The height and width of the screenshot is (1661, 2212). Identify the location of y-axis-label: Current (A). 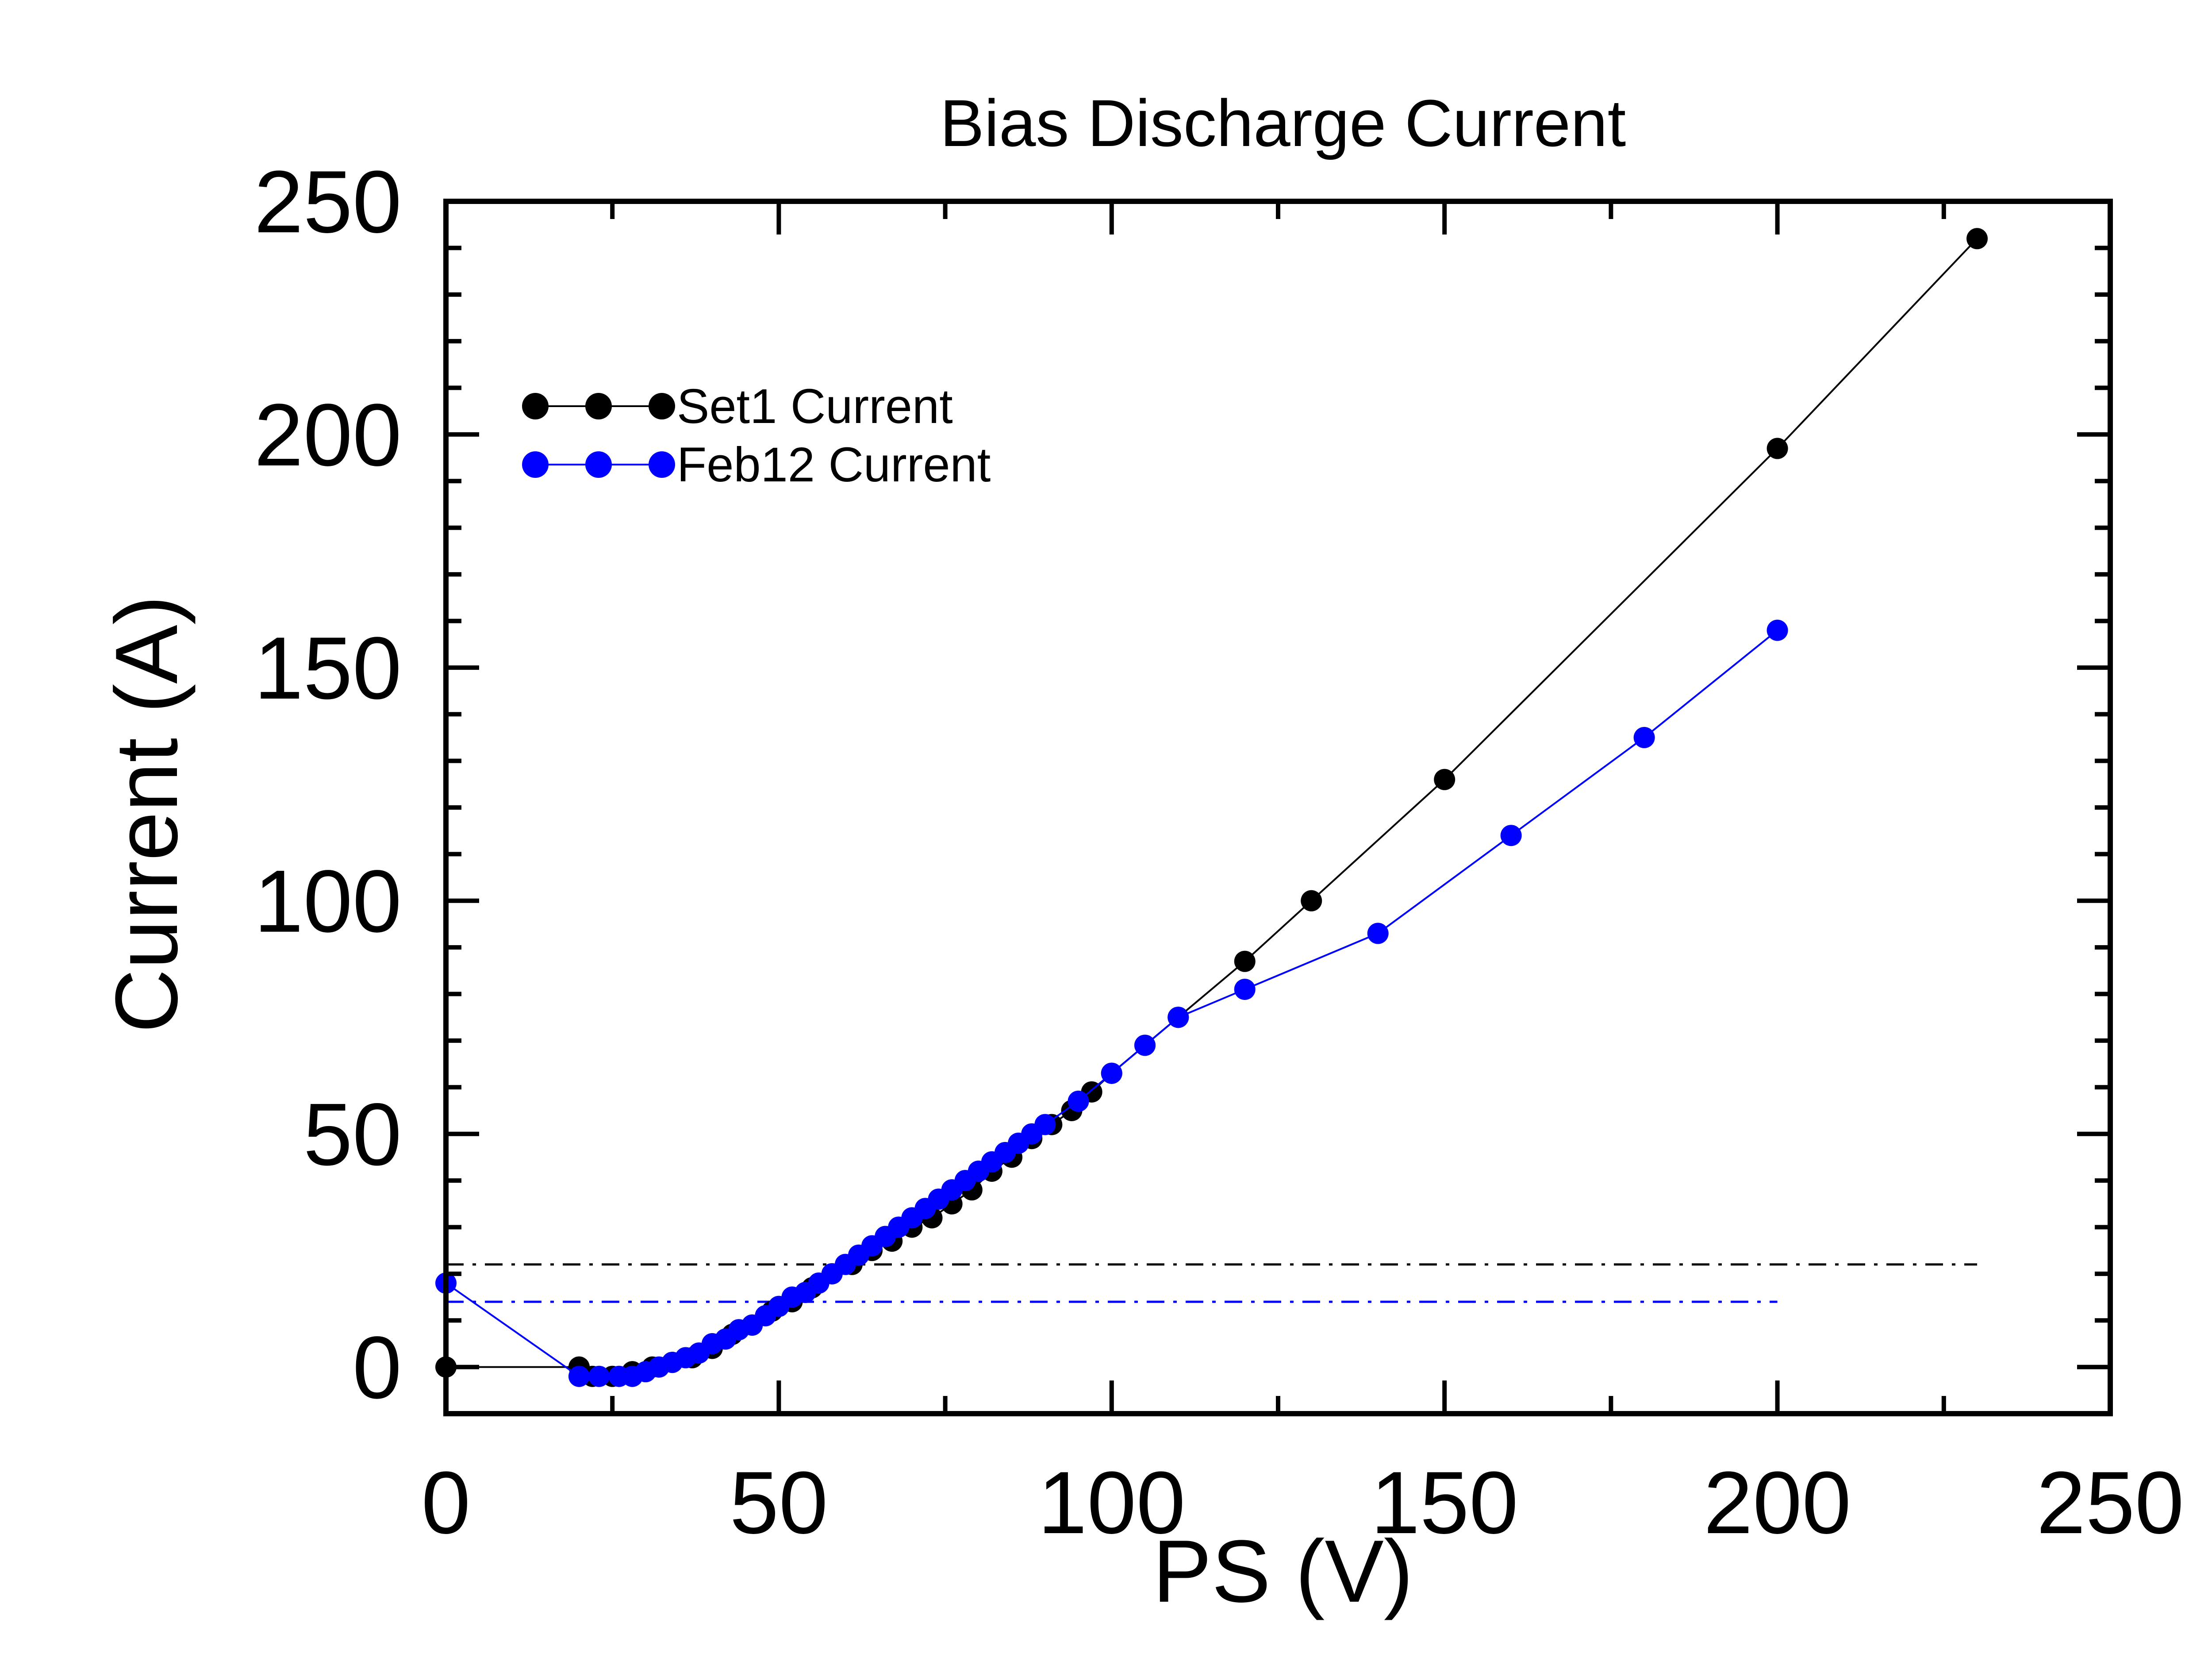
(146, 814).